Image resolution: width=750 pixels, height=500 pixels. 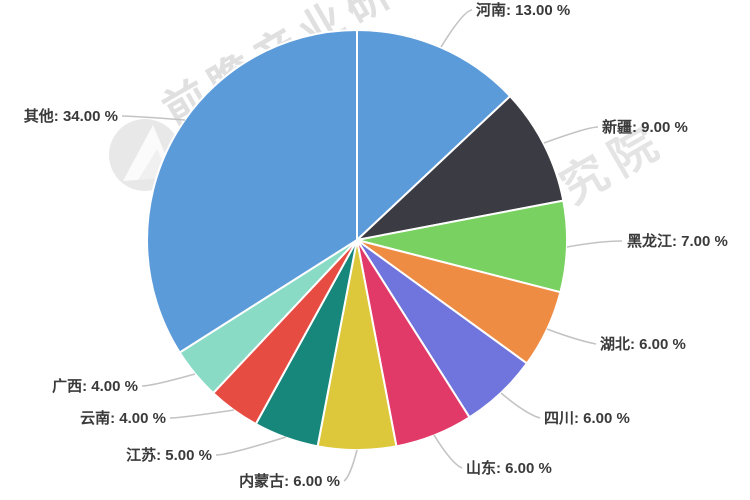 What do you see at coordinates (71, 116) in the screenshot?
I see `slice-label-10: 其他: 34.00 %` at bounding box center [71, 116].